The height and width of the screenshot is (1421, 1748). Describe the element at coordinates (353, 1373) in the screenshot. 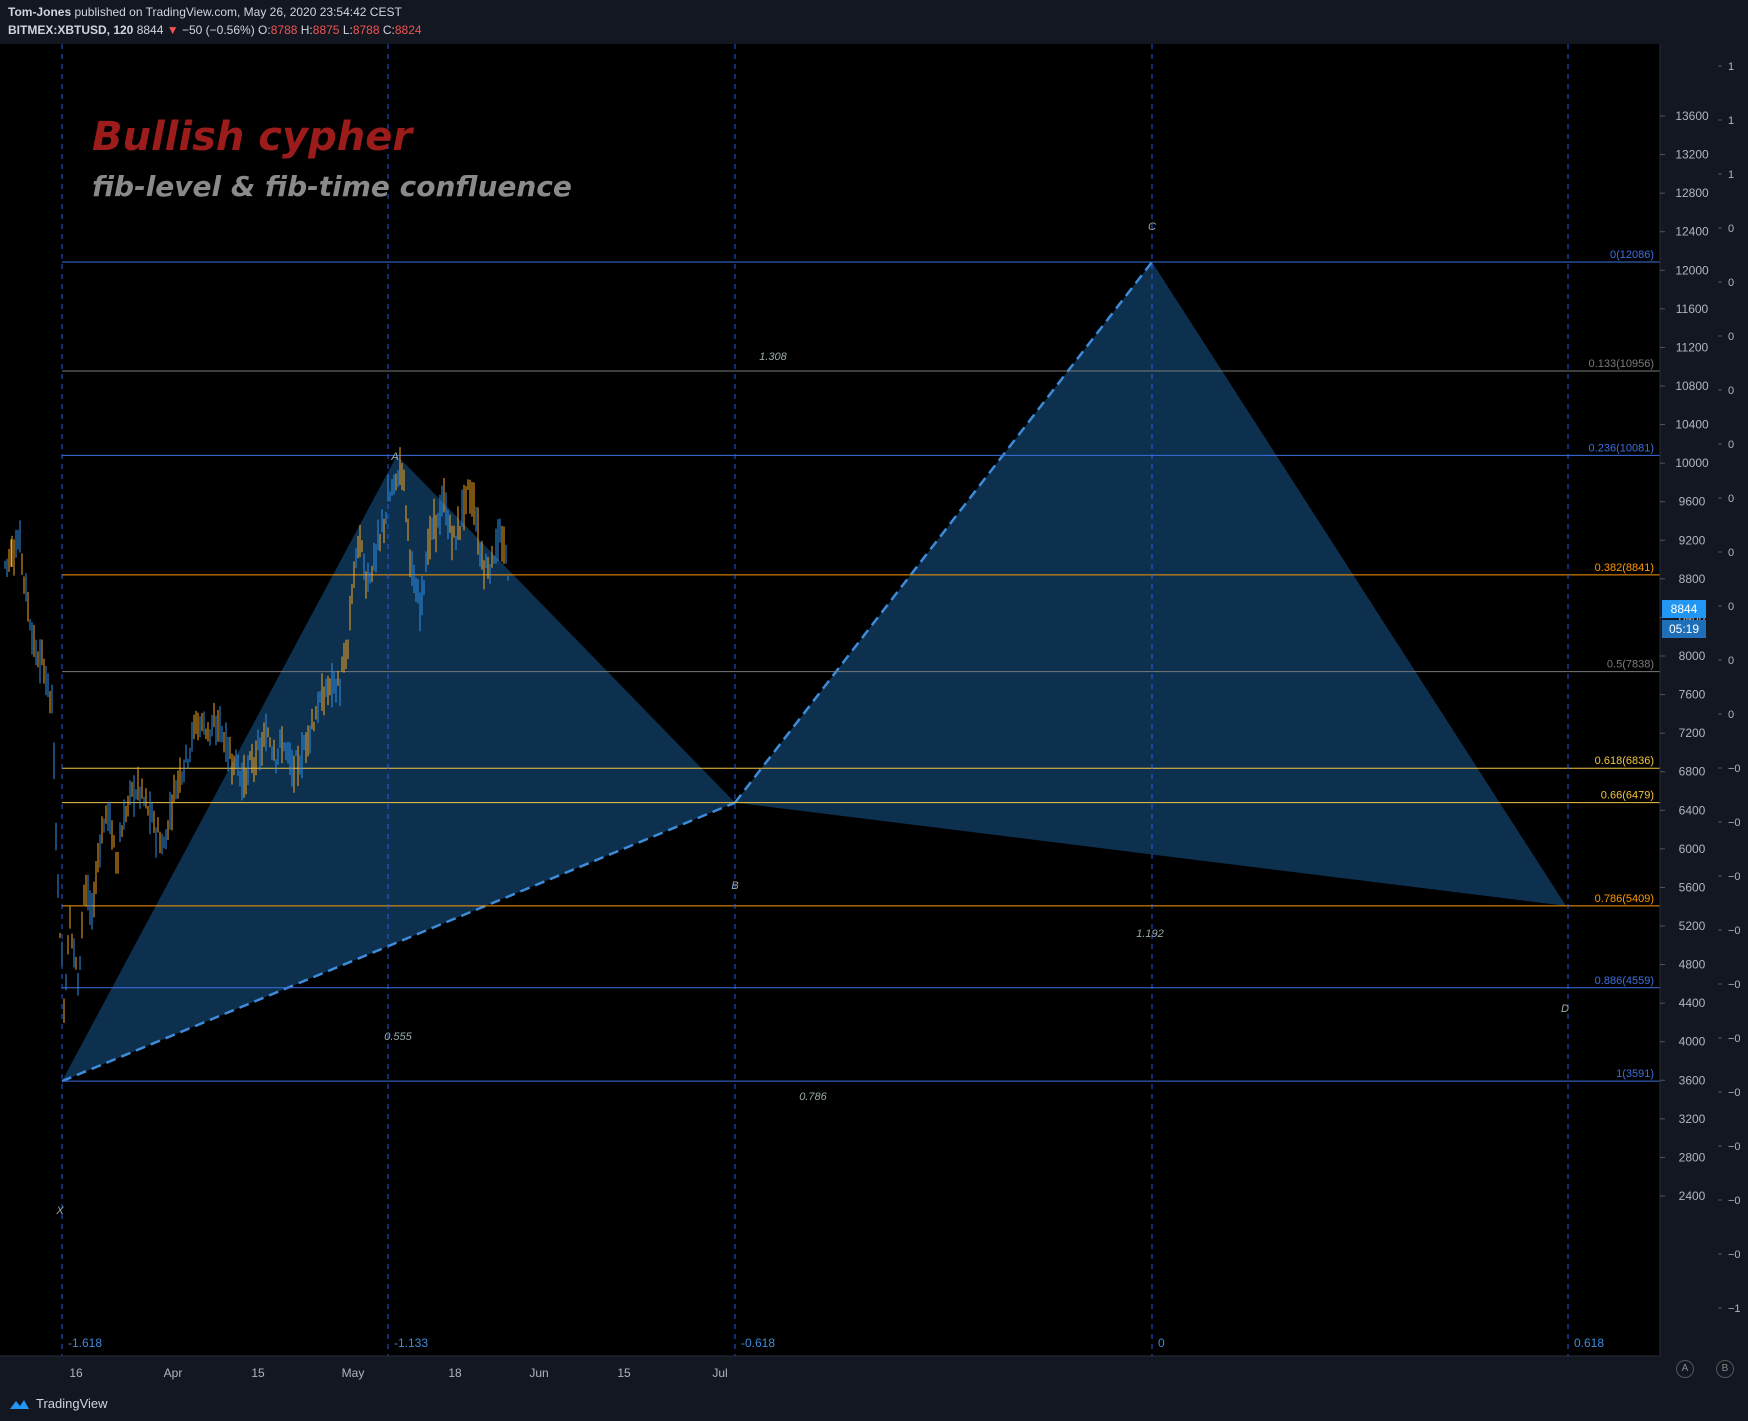

I see `time-tick-label: May` at that location.